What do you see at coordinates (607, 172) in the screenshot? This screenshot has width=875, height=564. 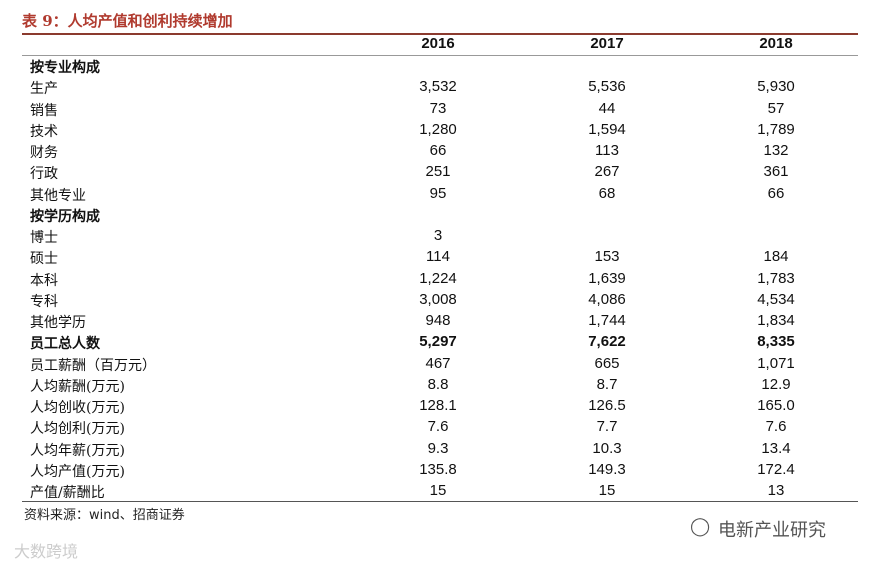 I see `cell: 267` at bounding box center [607, 172].